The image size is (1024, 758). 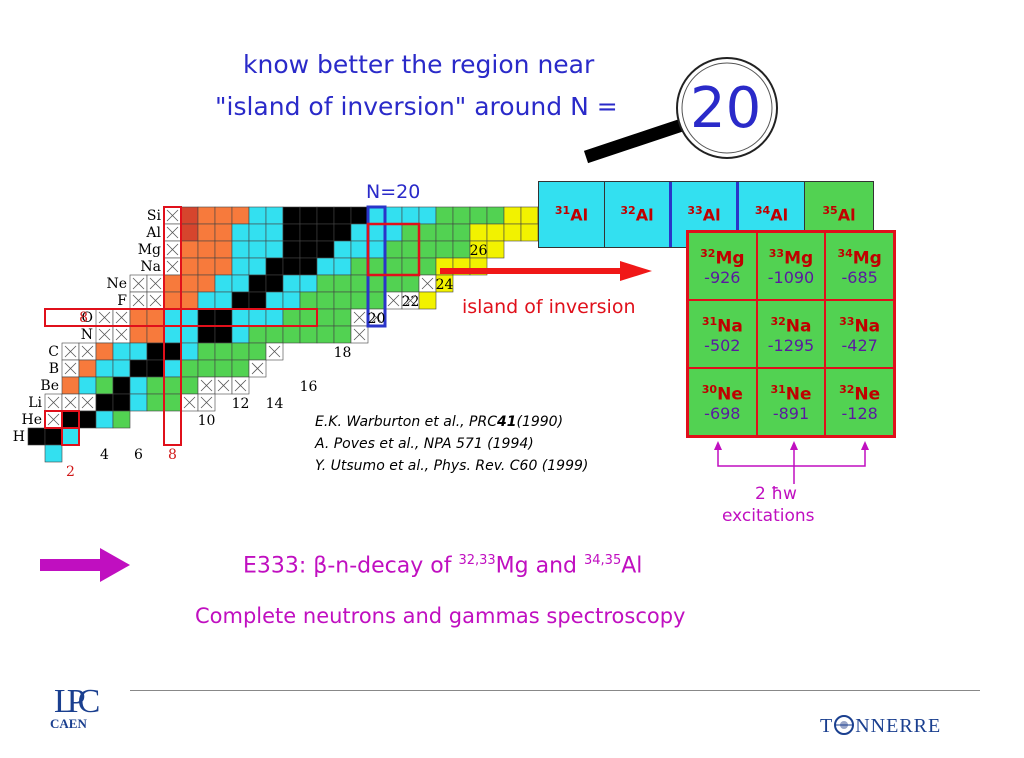 I want to click on ioi-value: -926, so click(x=722, y=278).